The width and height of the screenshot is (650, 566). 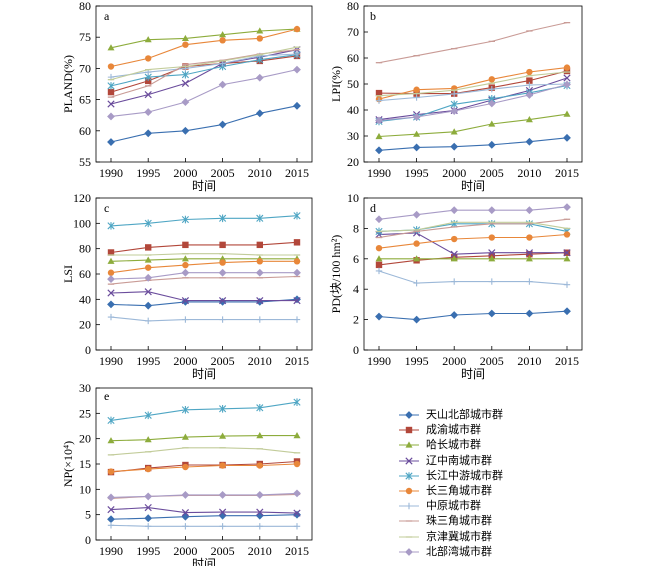 I want to click on y-tick-label: 8, so click(x=356, y=228).